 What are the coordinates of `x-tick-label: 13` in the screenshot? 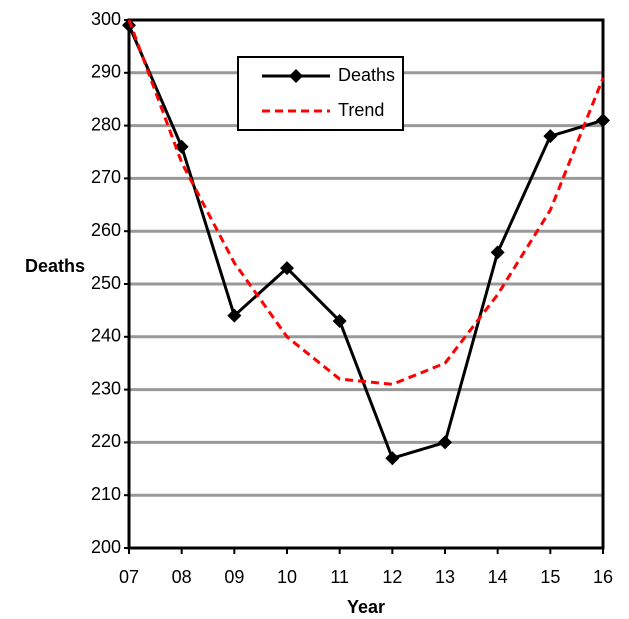 It's located at (445, 577).